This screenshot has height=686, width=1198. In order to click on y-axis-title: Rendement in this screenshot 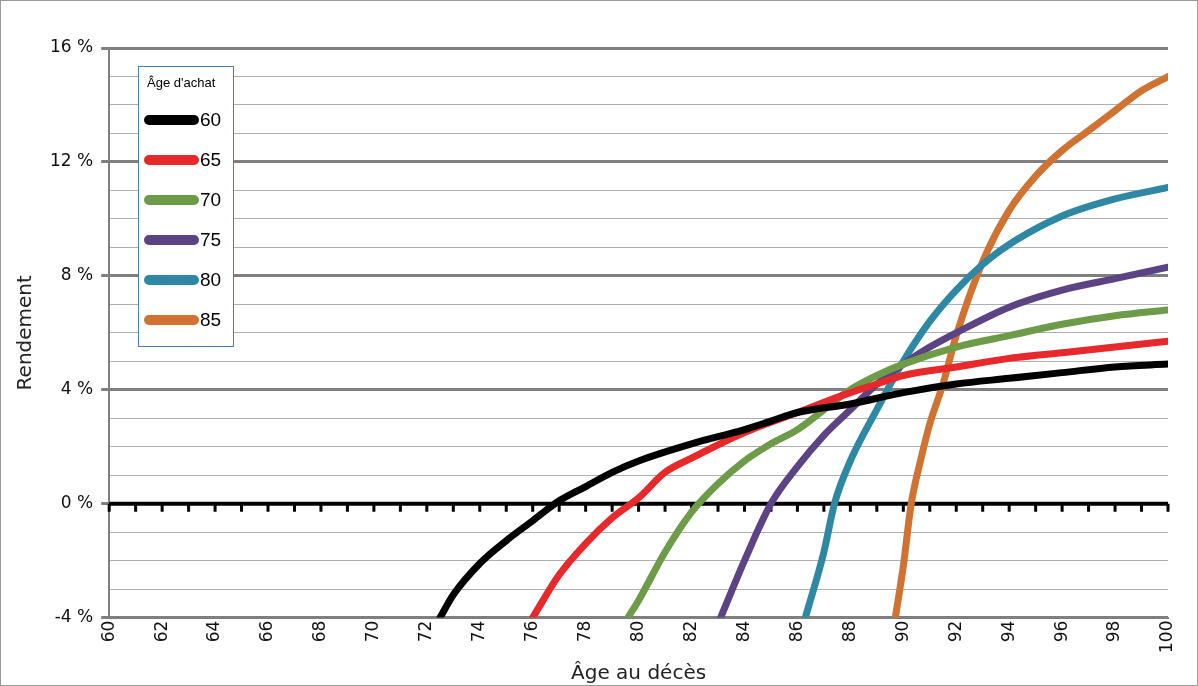, I will do `click(24, 332)`.